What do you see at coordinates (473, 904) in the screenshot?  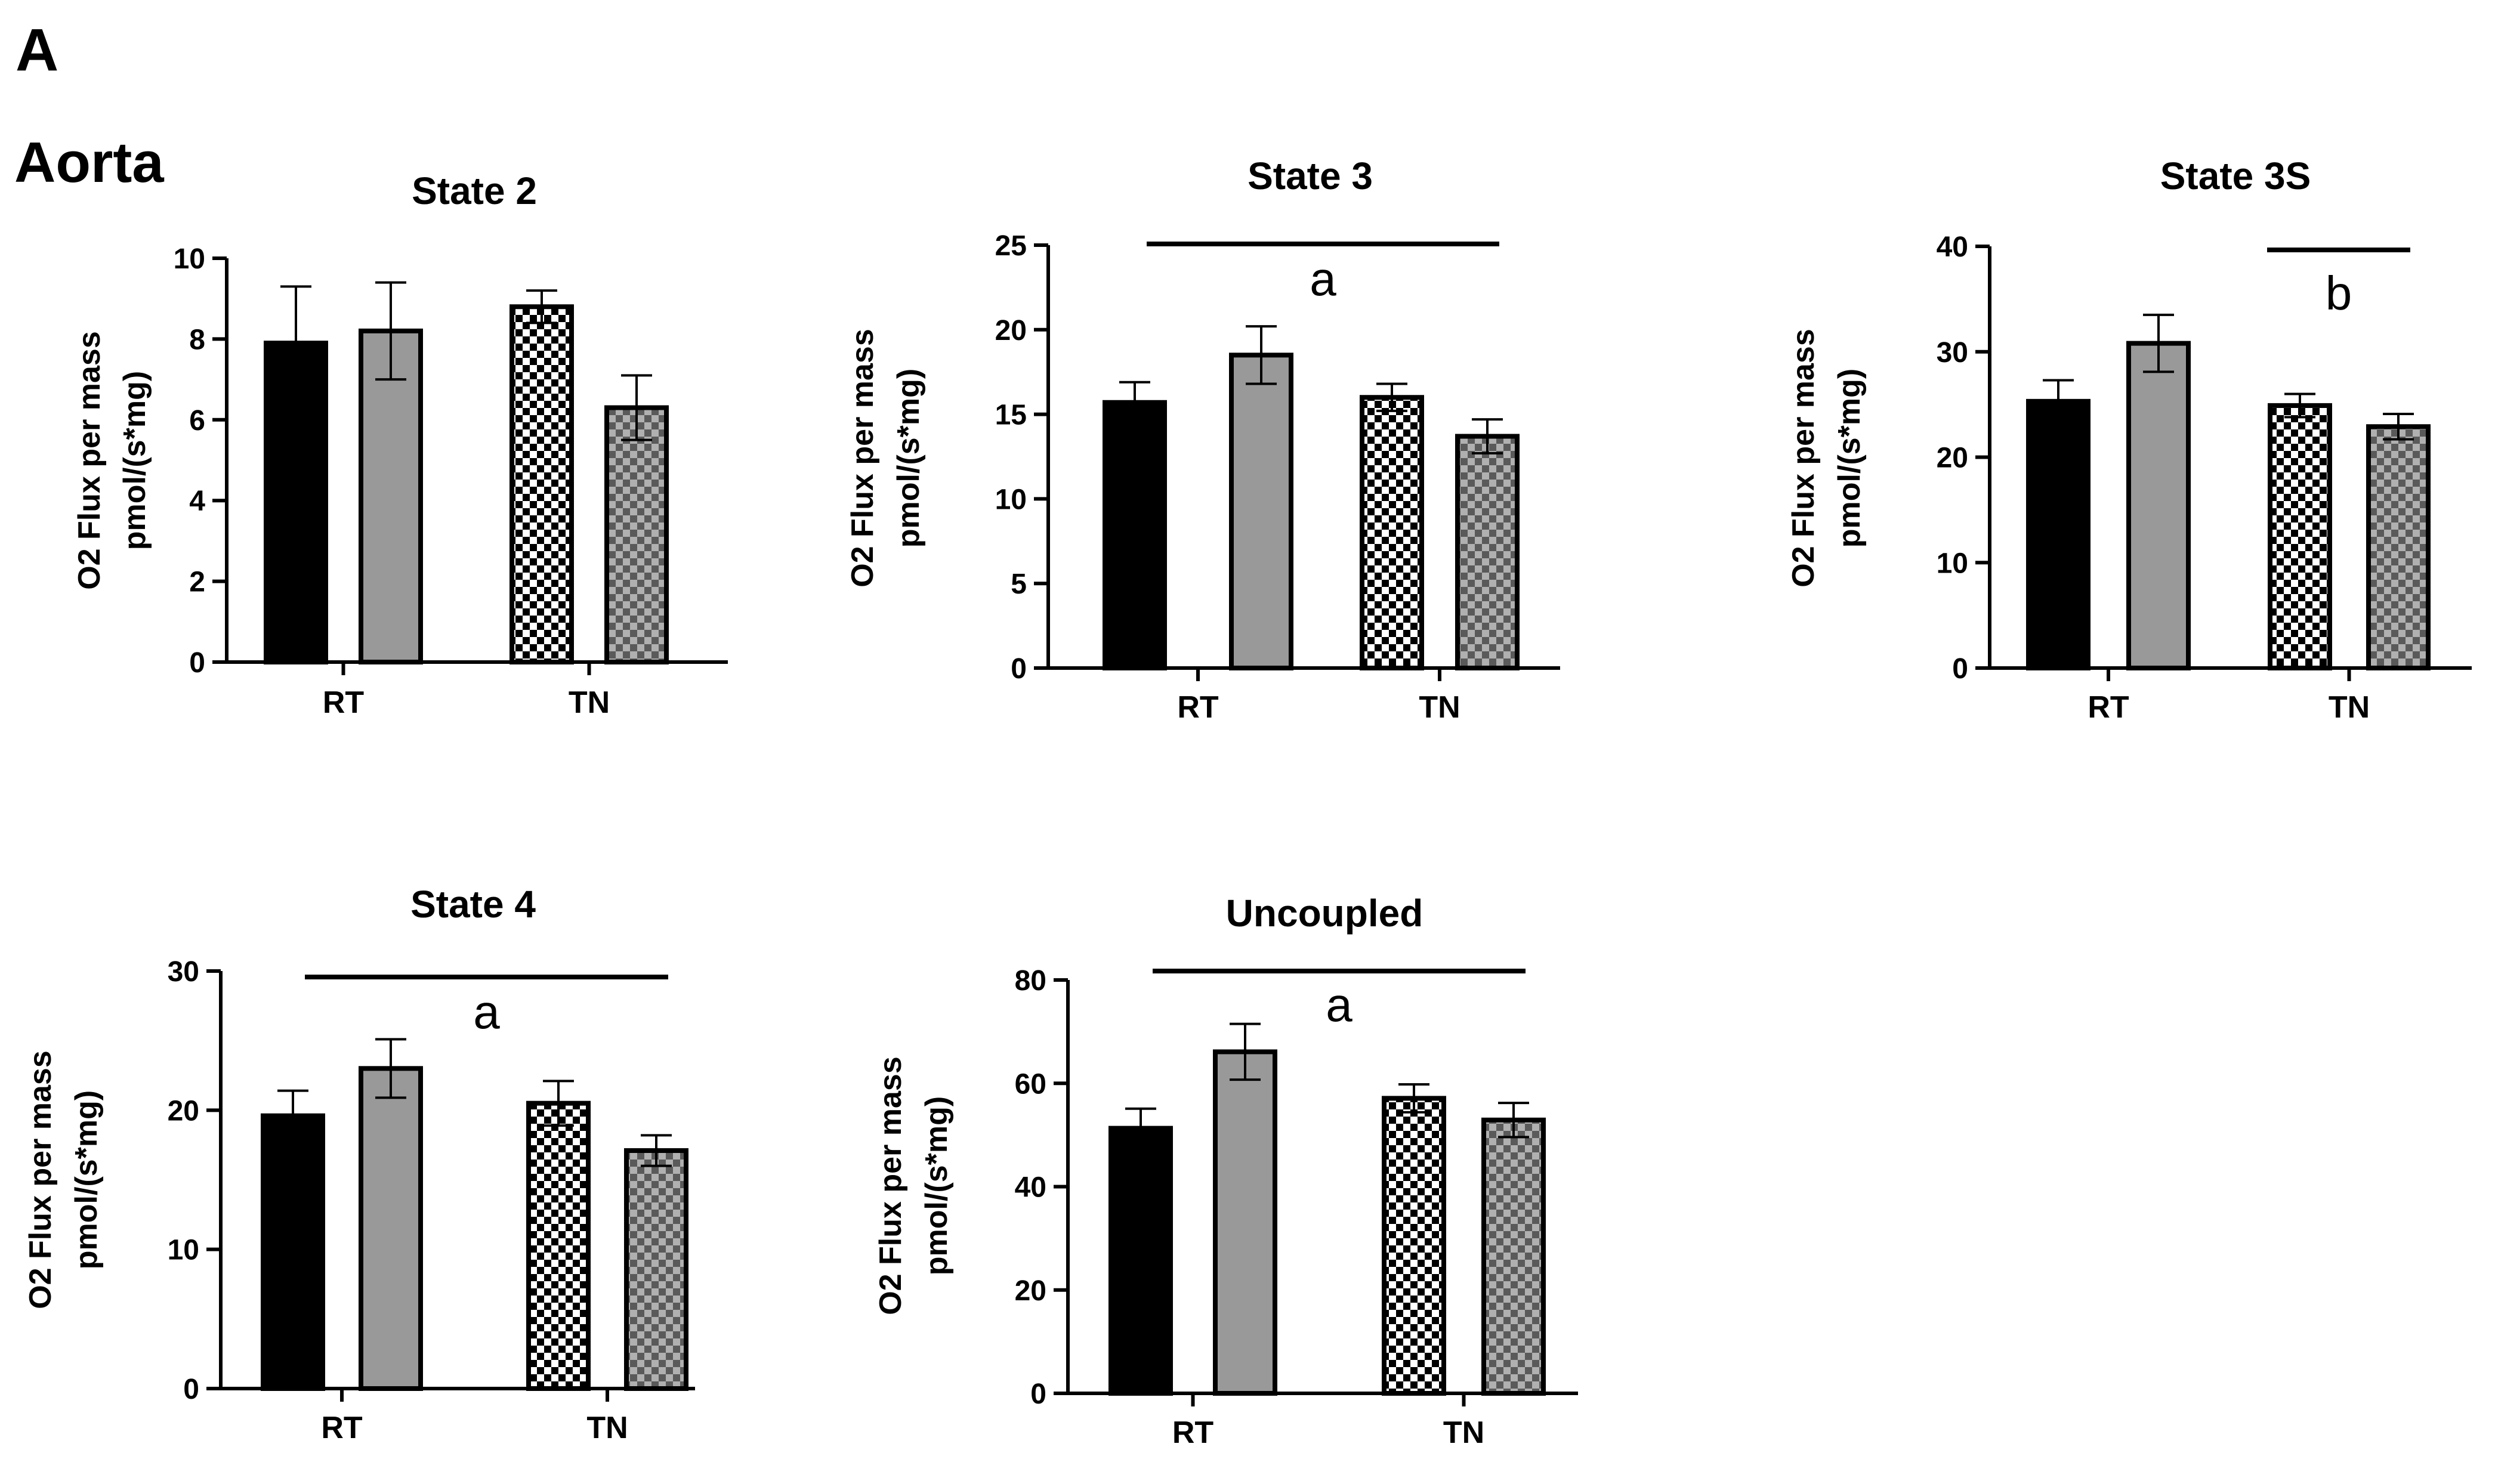 I see `chart-title: State 4` at bounding box center [473, 904].